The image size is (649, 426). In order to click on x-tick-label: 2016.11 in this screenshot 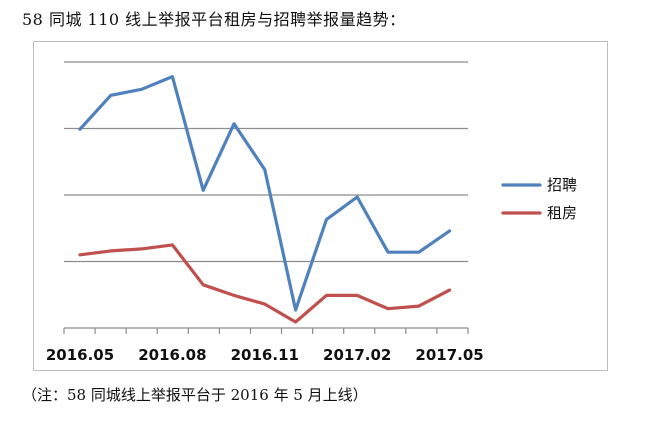, I will do `click(265, 355)`.